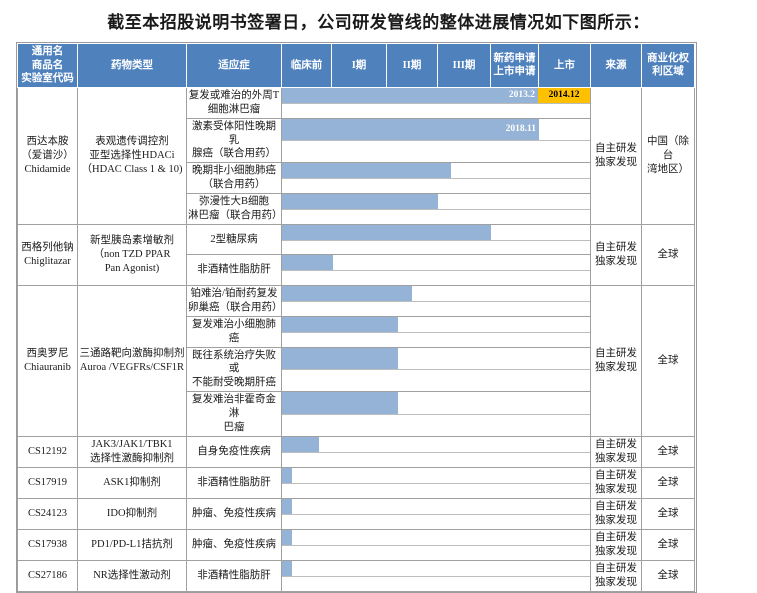 Image resolution: width=757 pixels, height=593 pixels. I want to click on table-row: 非酒精性脂肪肝, so click(356, 270).